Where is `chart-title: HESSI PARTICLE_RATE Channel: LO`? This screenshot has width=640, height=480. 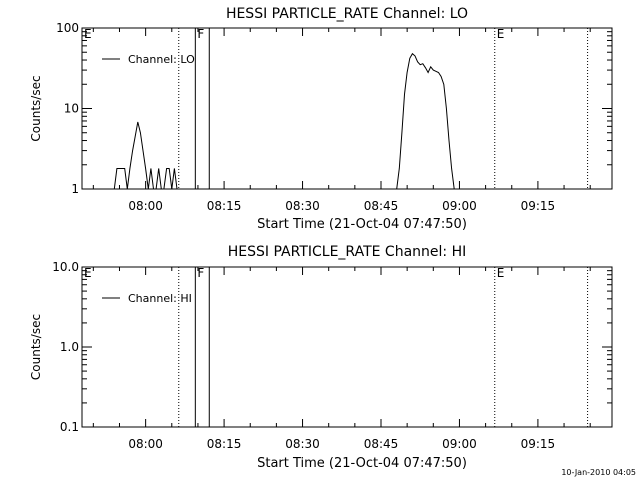
chart-title: HESSI PARTICLE_RATE Channel: LO is located at coordinates (347, 14).